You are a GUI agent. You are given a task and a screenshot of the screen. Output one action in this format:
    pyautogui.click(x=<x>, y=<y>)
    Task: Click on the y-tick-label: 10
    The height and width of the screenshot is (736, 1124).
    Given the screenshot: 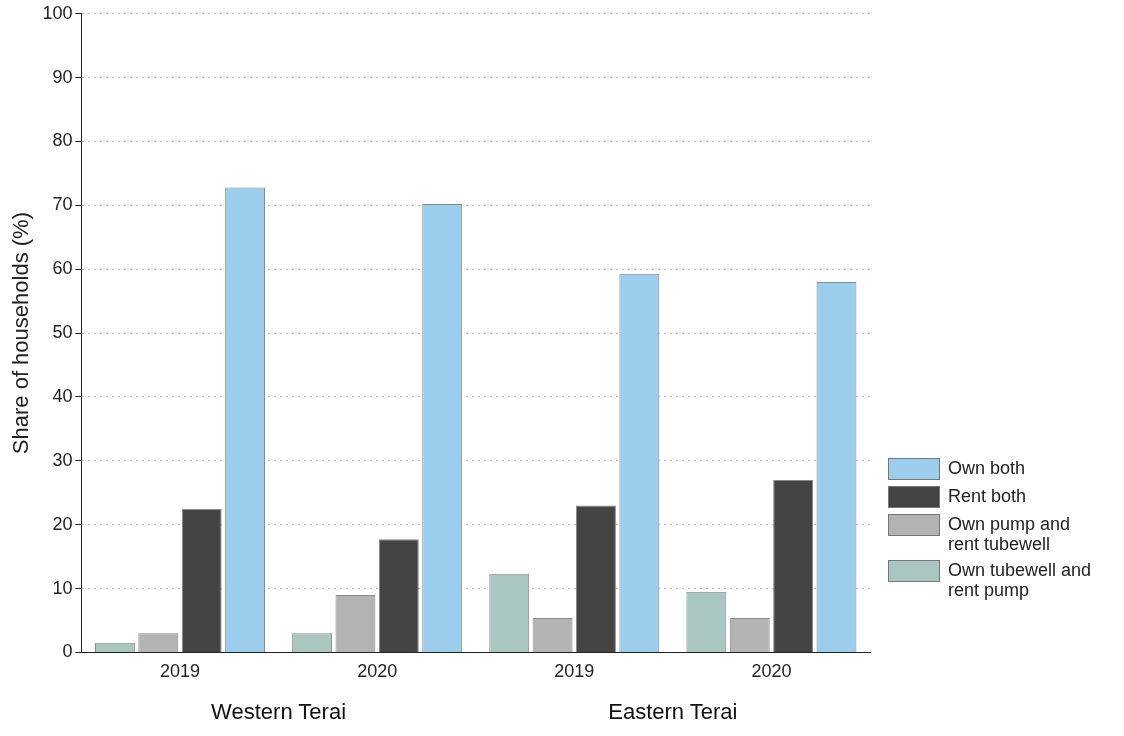 What is the action you would take?
    pyautogui.click(x=62, y=587)
    